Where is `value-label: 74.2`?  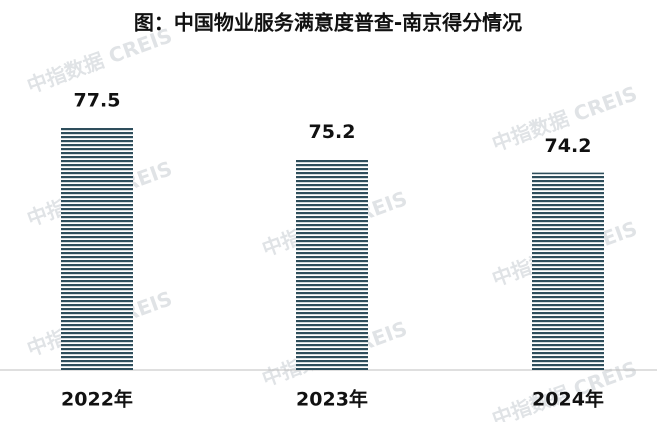 value-label: 74.2 is located at coordinates (568, 146).